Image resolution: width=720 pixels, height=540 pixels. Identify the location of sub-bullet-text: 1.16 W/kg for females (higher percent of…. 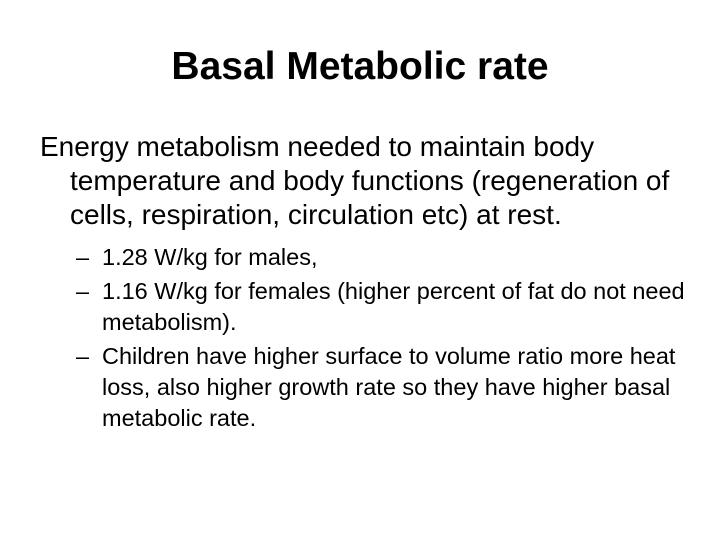
(393, 306).